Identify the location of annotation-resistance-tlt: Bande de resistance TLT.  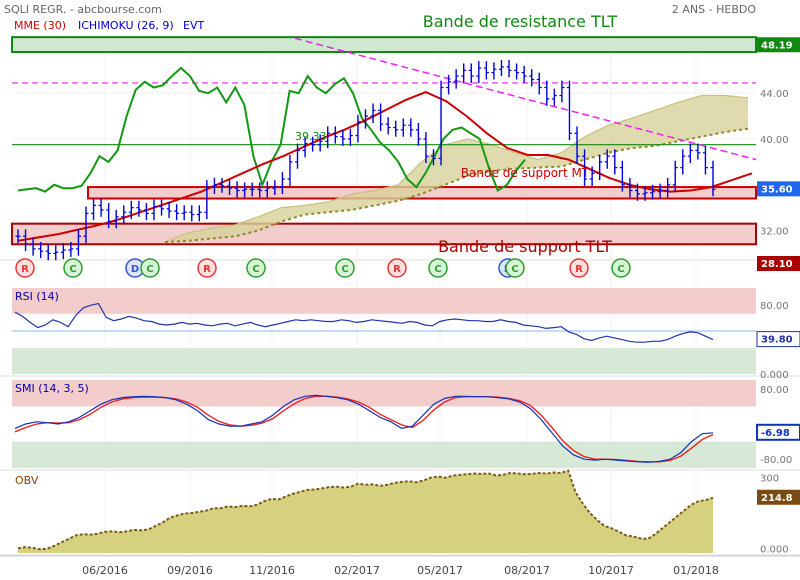
(520, 21).